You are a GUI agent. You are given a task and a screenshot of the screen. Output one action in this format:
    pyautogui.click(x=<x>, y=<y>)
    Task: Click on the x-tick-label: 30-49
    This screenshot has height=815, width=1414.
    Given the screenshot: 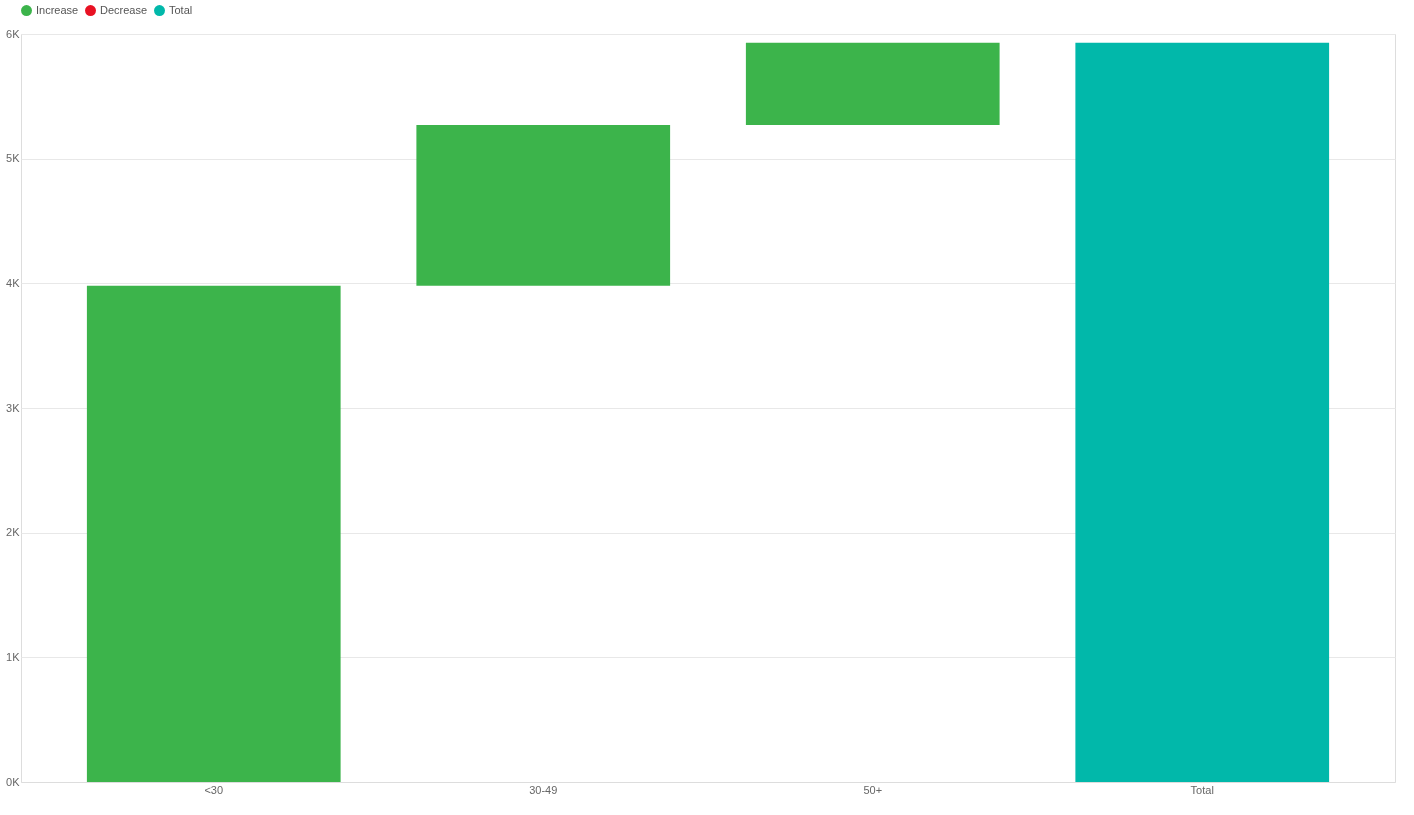 What is the action you would take?
    pyautogui.click(x=543, y=789)
    